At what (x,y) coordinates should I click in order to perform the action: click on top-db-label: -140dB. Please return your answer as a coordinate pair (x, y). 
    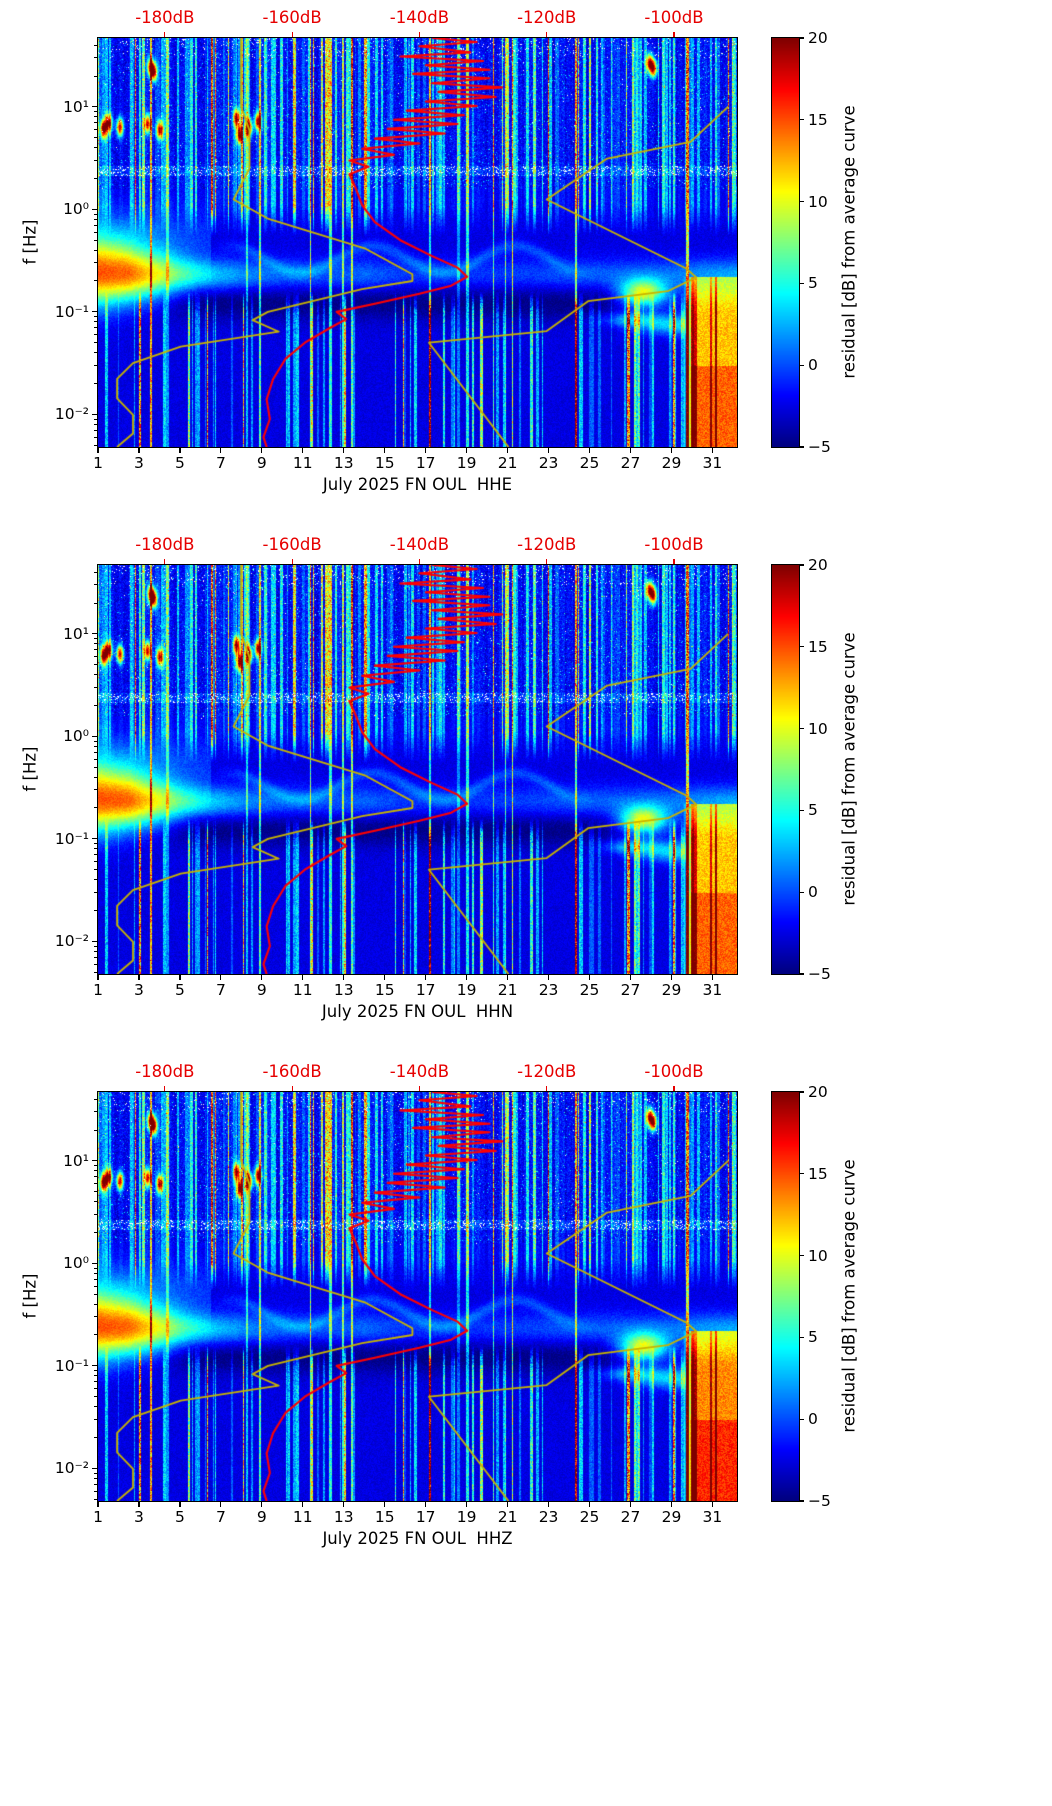
    Looking at the image, I should click on (419, 544).